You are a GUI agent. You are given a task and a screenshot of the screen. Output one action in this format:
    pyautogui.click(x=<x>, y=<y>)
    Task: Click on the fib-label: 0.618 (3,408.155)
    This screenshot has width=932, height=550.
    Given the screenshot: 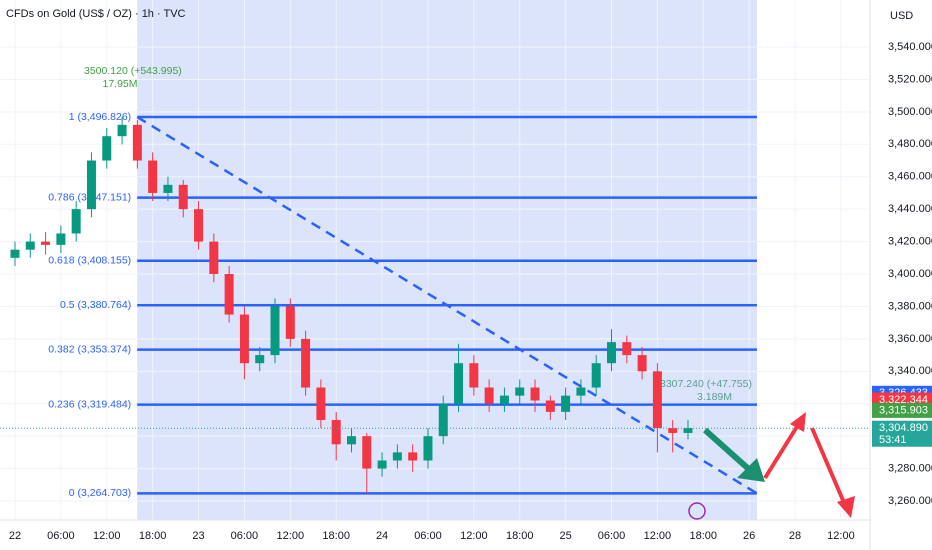 What is the action you would take?
    pyautogui.click(x=89, y=261)
    